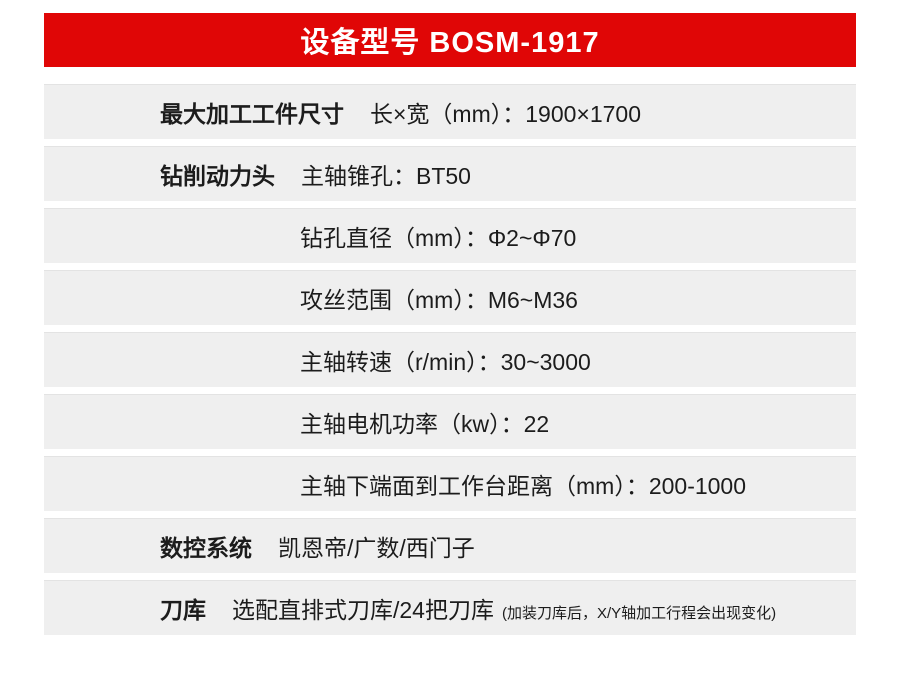 This screenshot has width=900, height=673. I want to click on spec-row-workpiece-size: 最大加工工件尺寸 长×宽（mm）：1900×1700, so click(450, 111).